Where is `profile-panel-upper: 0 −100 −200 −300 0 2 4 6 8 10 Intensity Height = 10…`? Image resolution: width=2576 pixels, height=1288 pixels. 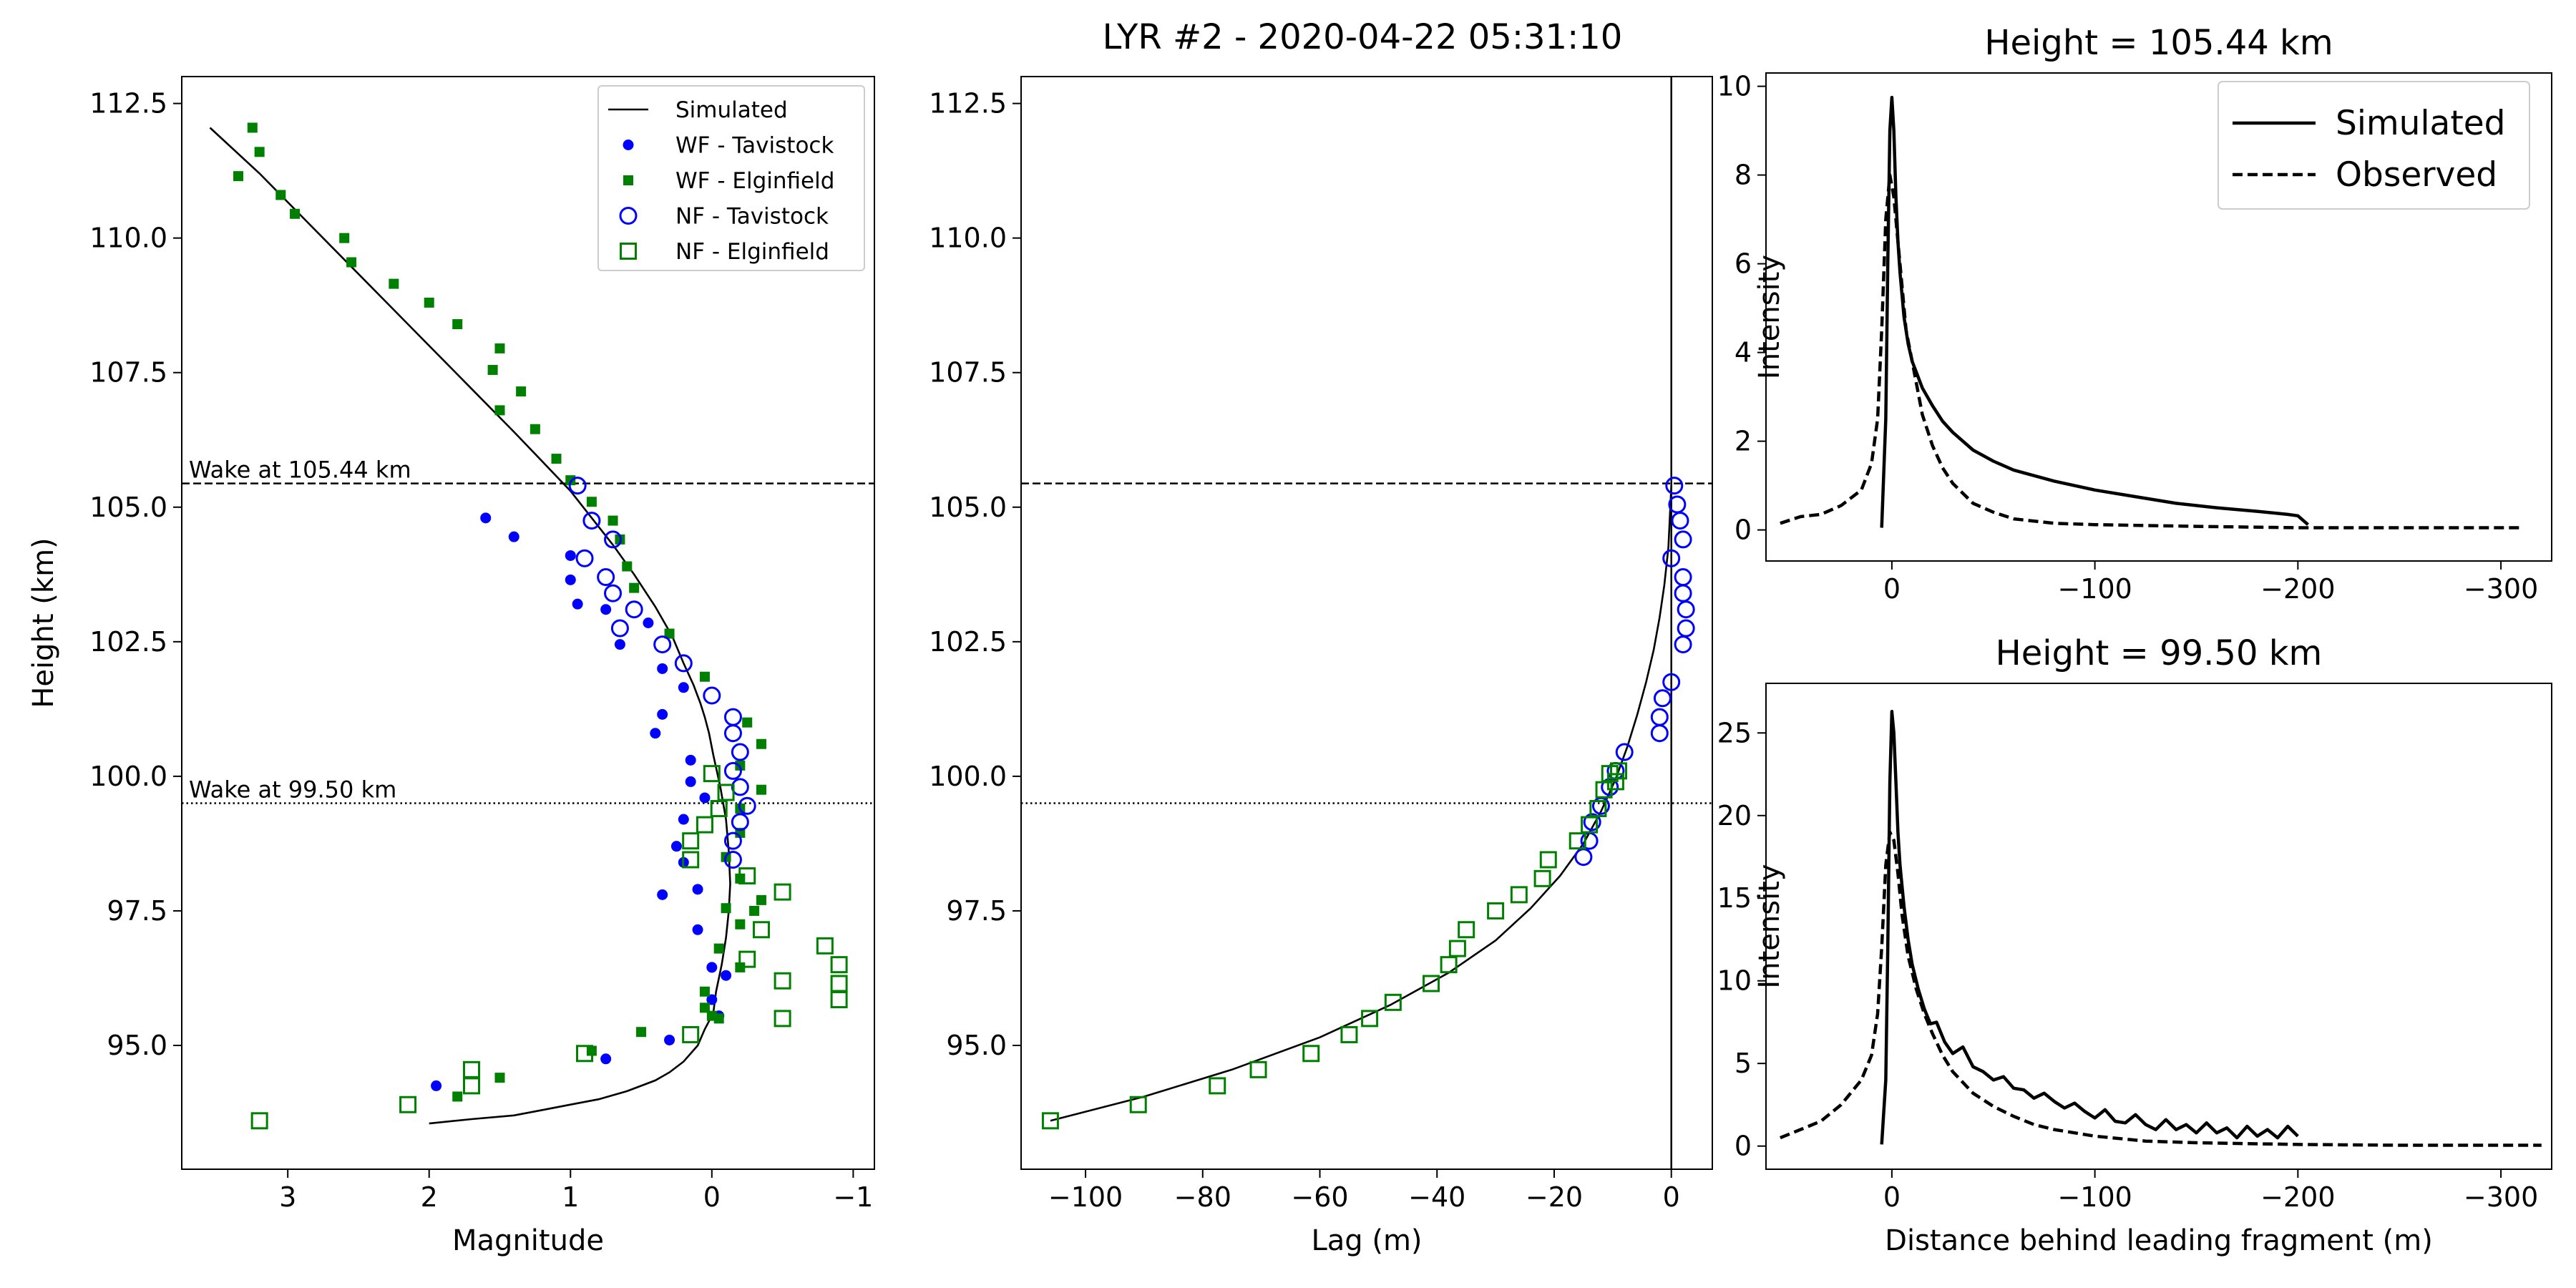
profile-panel-upper: 0 −100 −200 −300 0 2 4 6 8 10 Intensity Height = 10… is located at coordinates (2134, 314).